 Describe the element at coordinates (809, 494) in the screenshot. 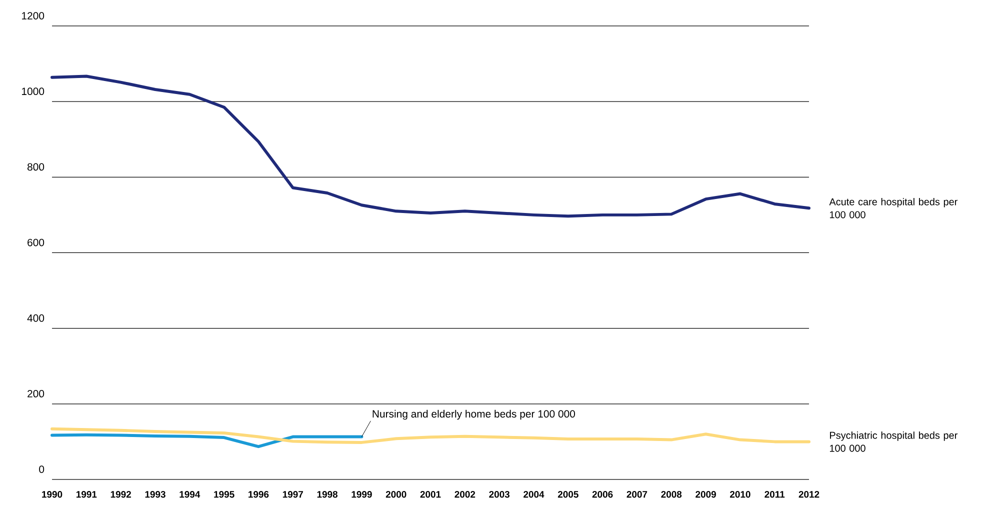

I see `x-tick-label: 2012` at that location.